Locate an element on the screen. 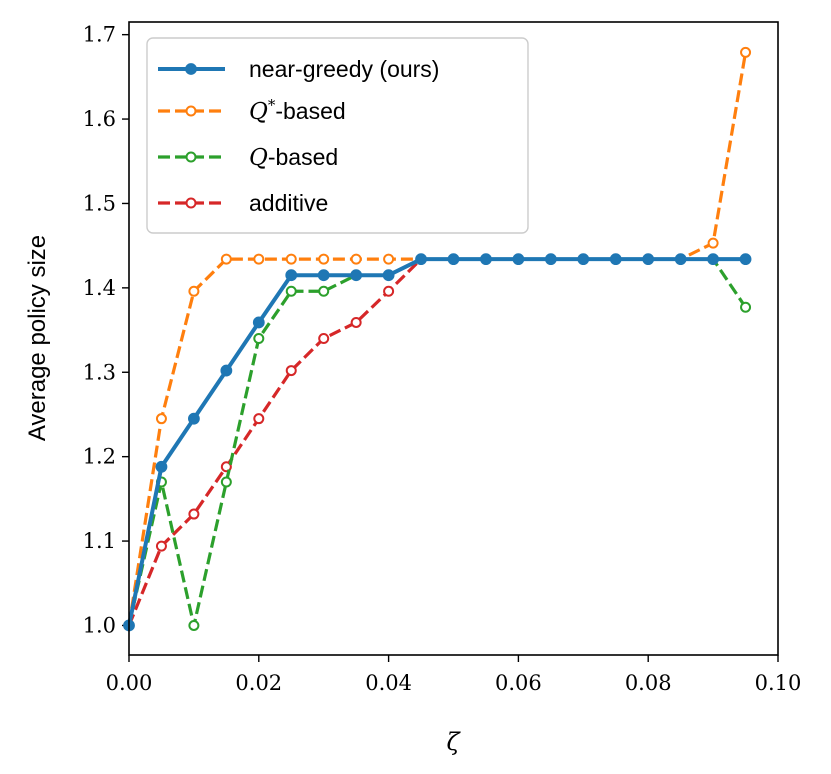  y-tick-label: 1.5 is located at coordinates (99, 203).